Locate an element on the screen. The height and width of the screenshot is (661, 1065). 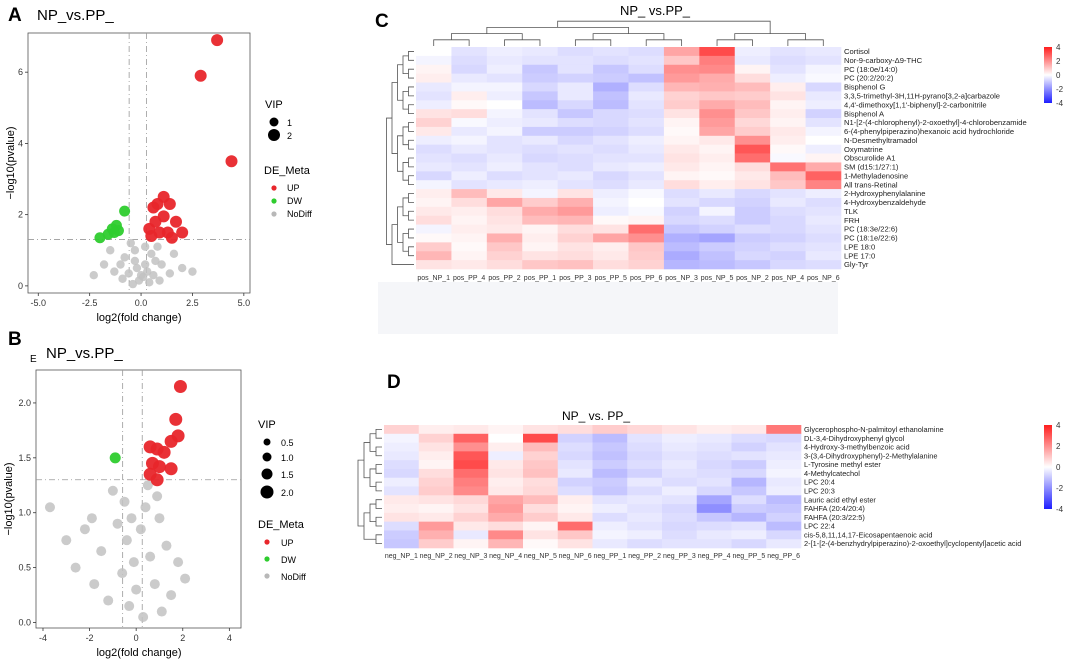
panel-d-col-label: neg_PP_6 is located at coordinates (783, 556).